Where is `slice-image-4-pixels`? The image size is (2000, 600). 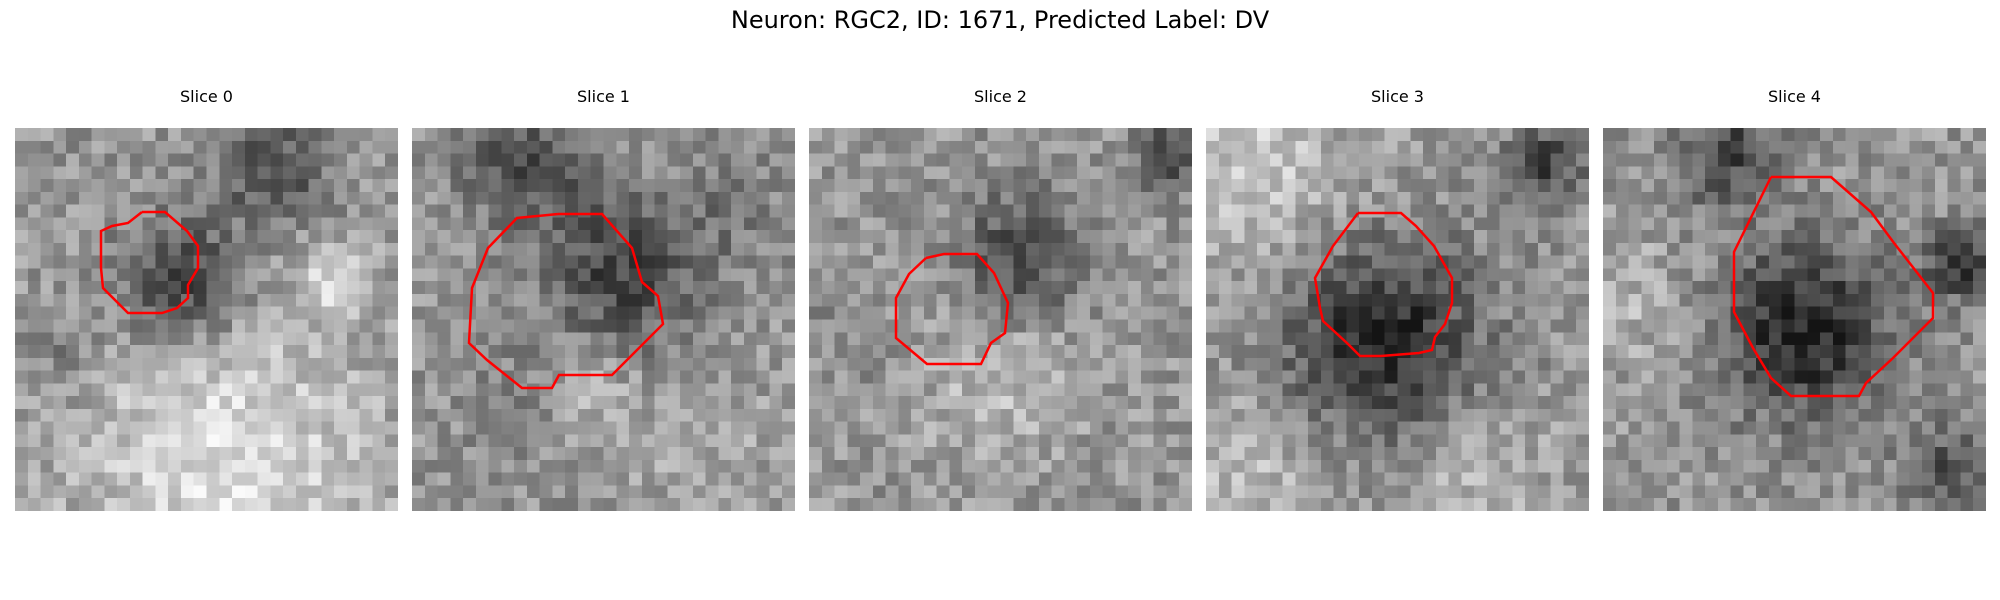 slice-image-4-pixels is located at coordinates (1794, 319).